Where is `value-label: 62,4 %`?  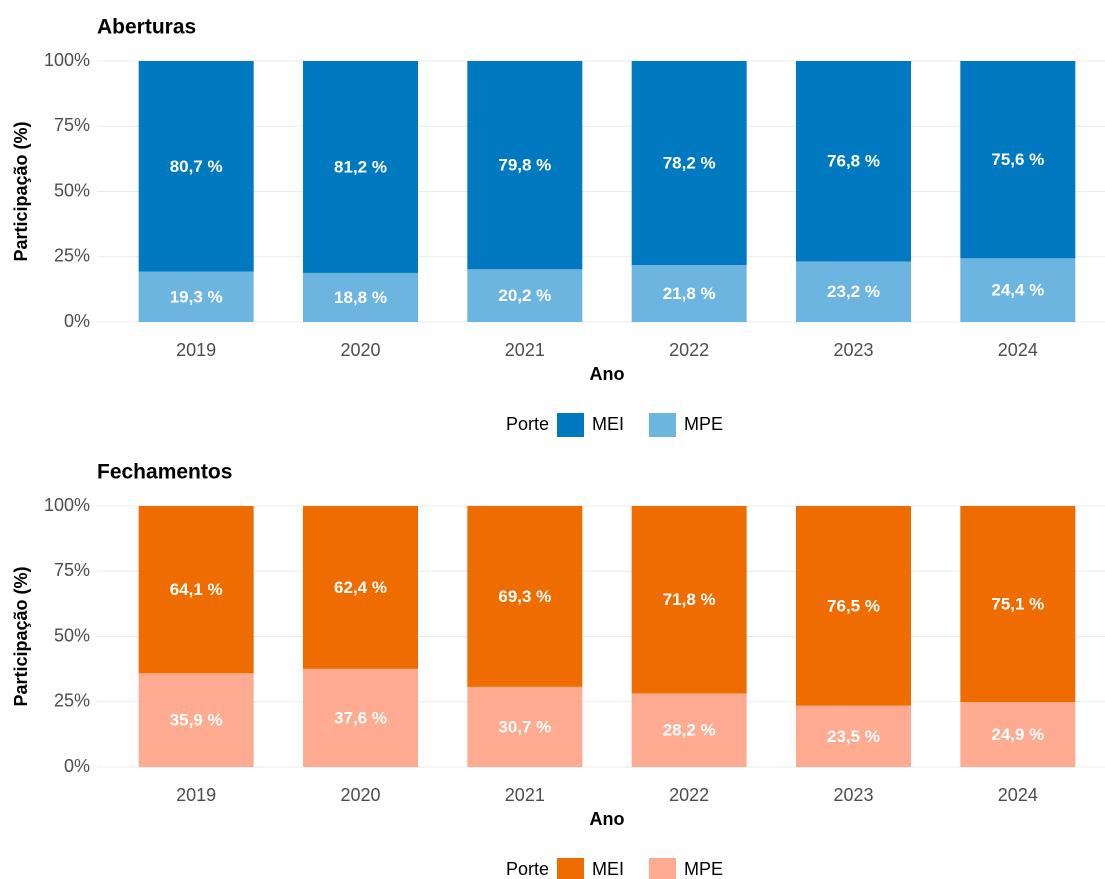 value-label: 62,4 % is located at coordinates (360, 587).